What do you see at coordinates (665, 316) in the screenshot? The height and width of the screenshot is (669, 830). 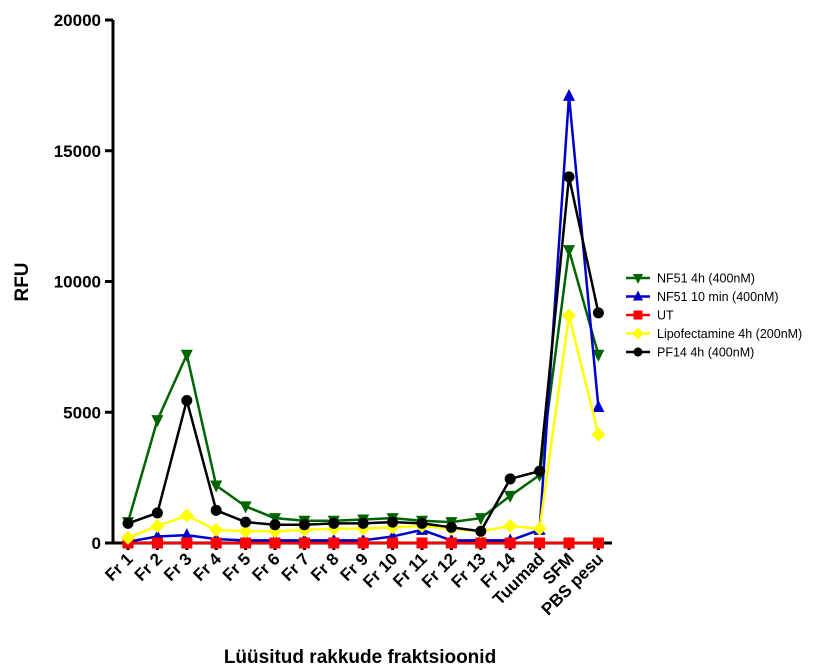 I see `legend-label: UT` at bounding box center [665, 316].